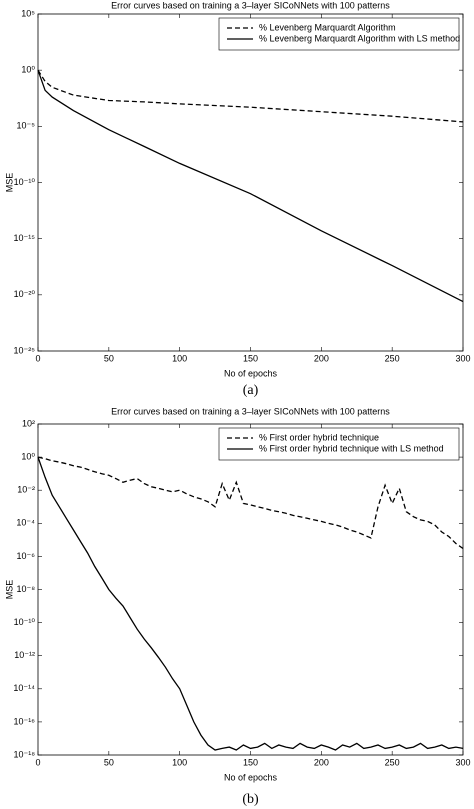 This screenshot has height=809, width=474. What do you see at coordinates (26, 556) in the screenshot?
I see `y-tick-label: 10⁻⁶` at bounding box center [26, 556].